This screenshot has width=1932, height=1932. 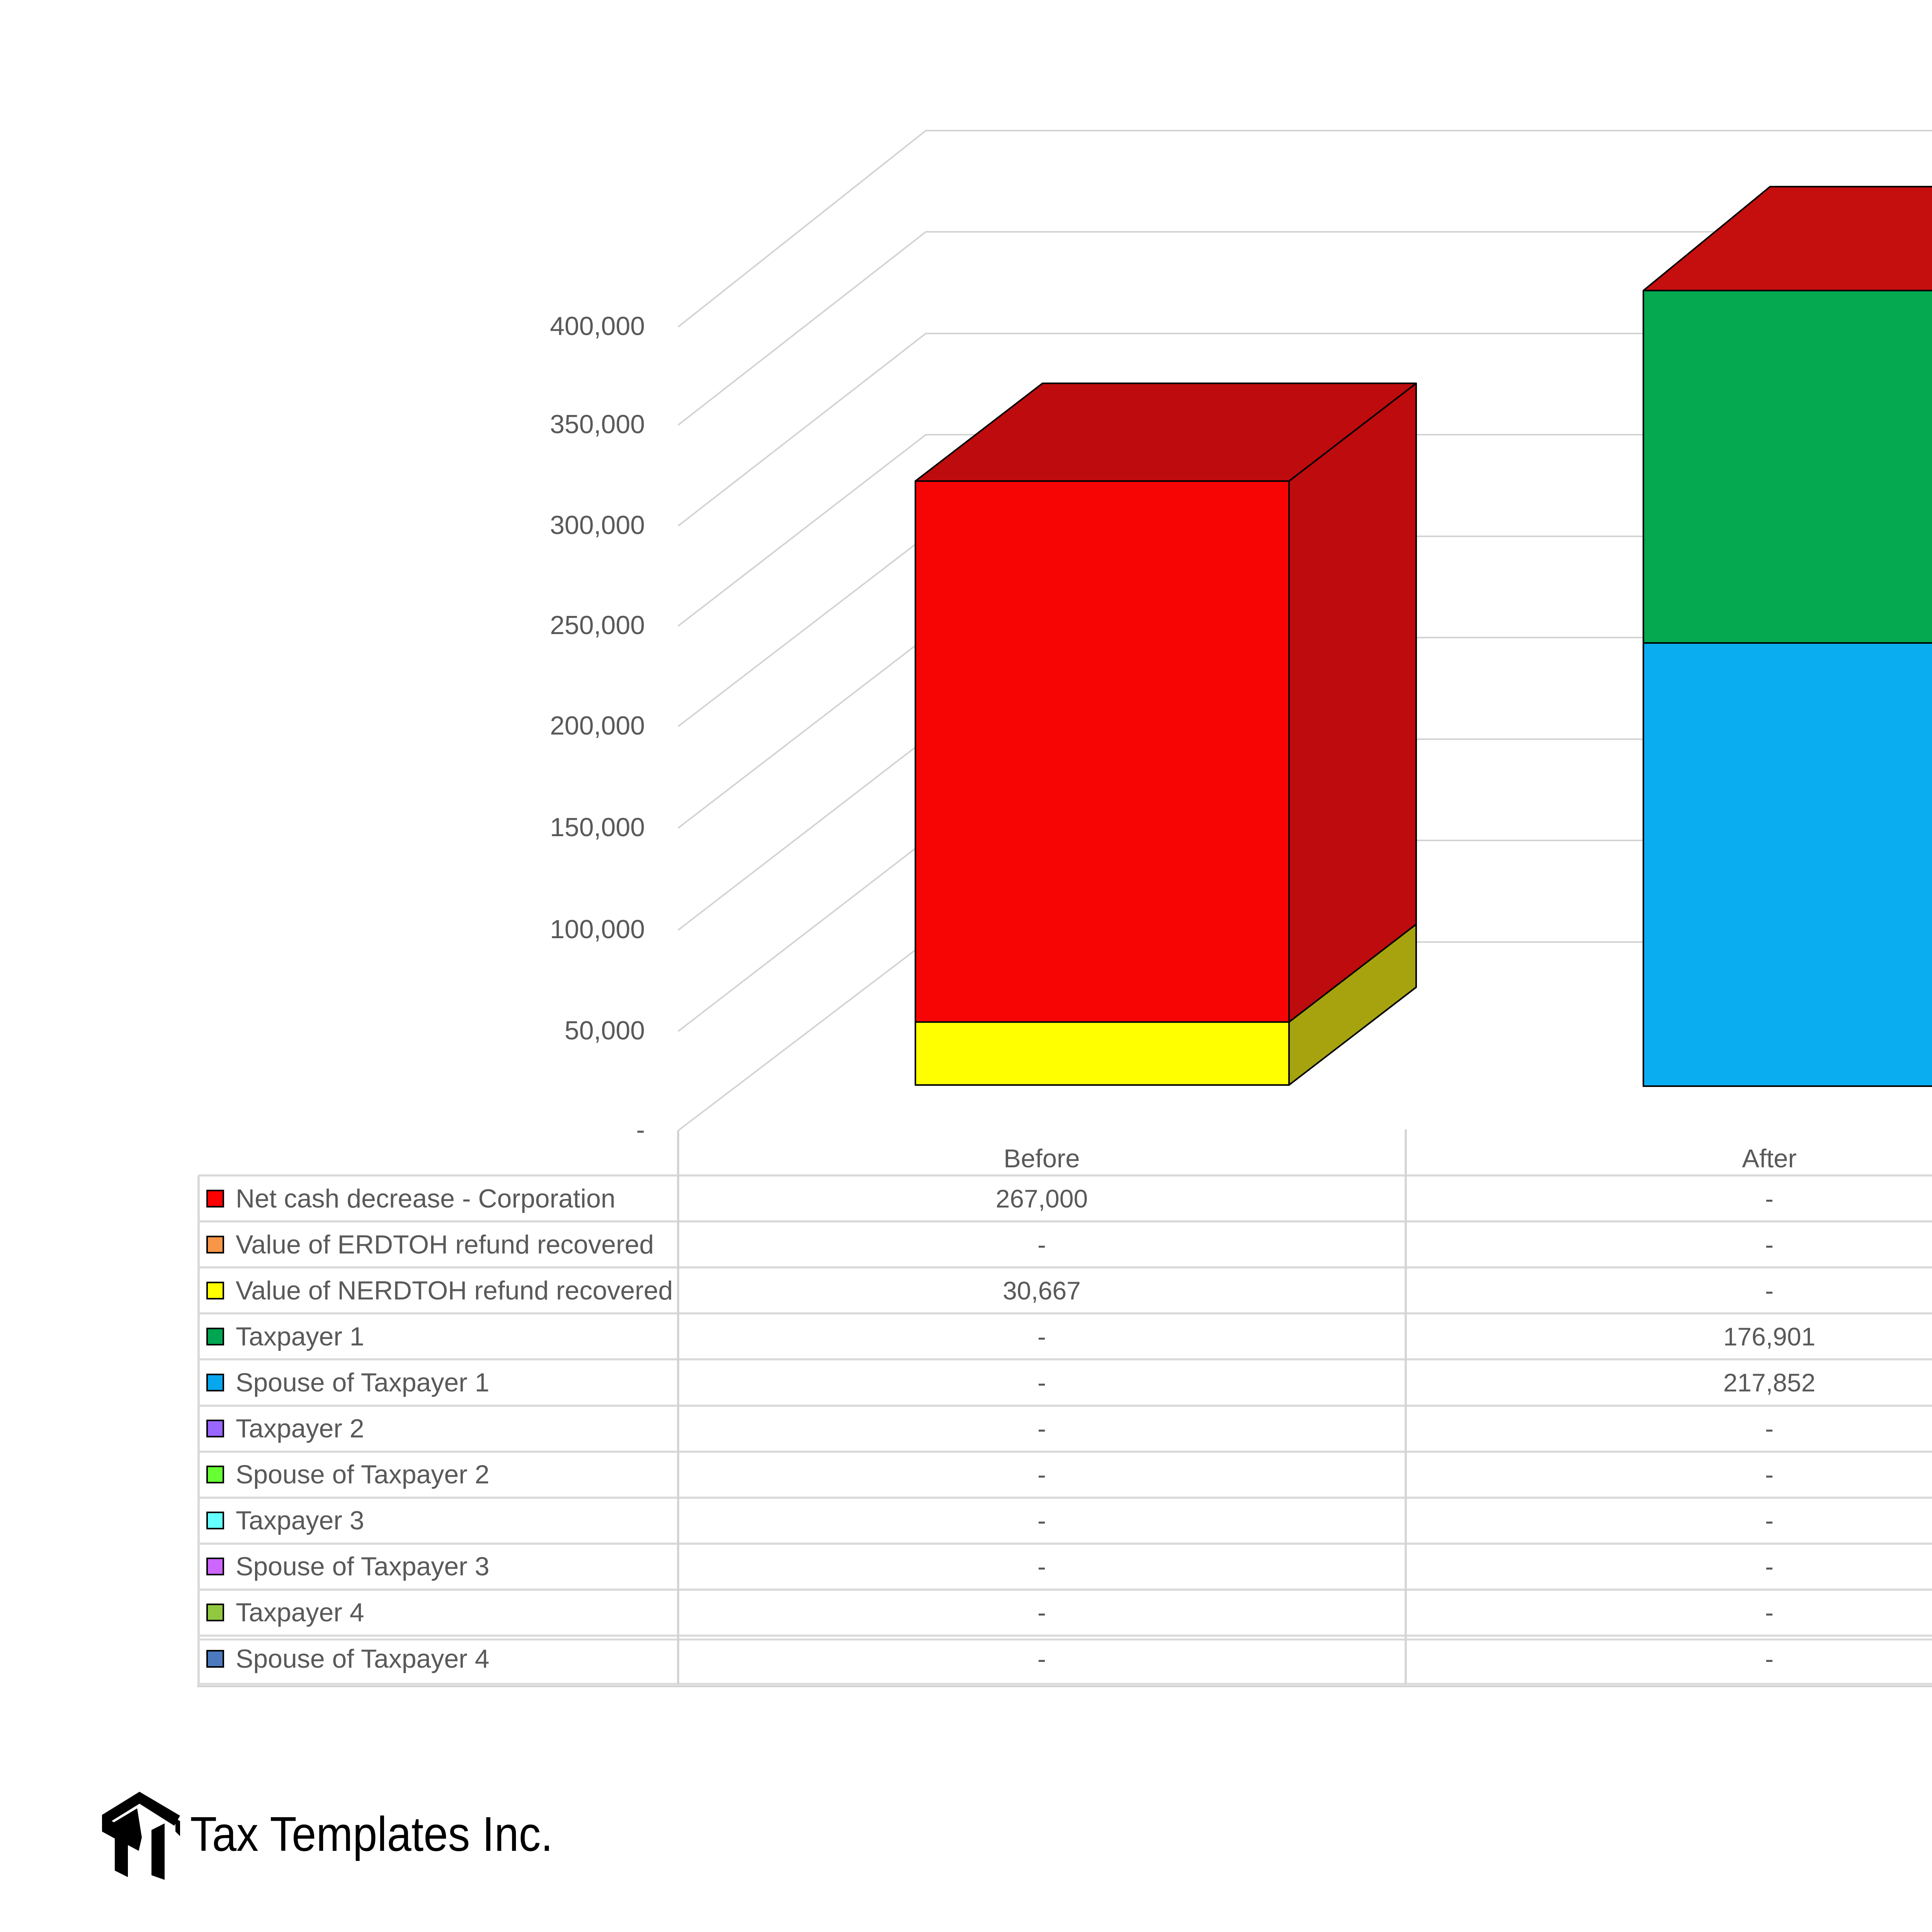 What do you see at coordinates (605, 1030) in the screenshot?
I see `svg-text: 50,000` at bounding box center [605, 1030].